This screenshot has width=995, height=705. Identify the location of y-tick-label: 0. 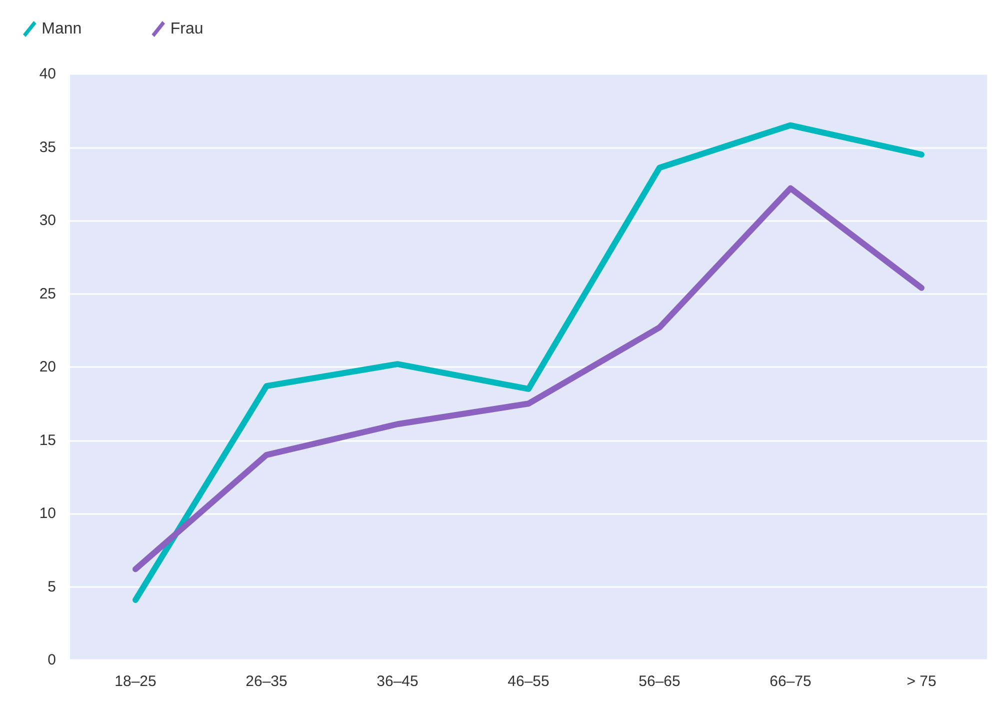
(52, 660).